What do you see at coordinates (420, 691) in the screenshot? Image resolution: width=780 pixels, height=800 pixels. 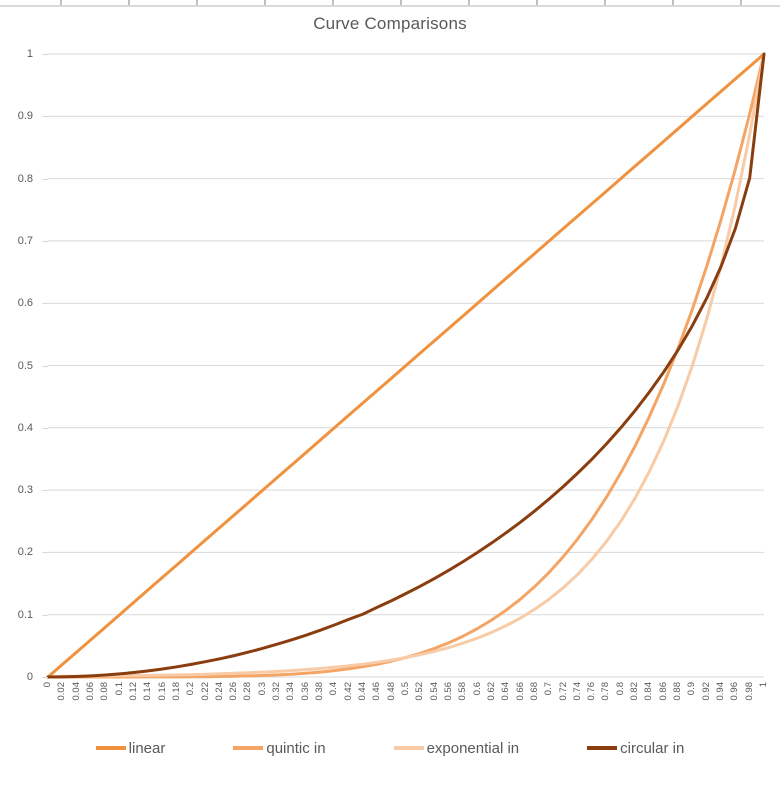 I see `x-tick-label: 0.52` at bounding box center [420, 691].